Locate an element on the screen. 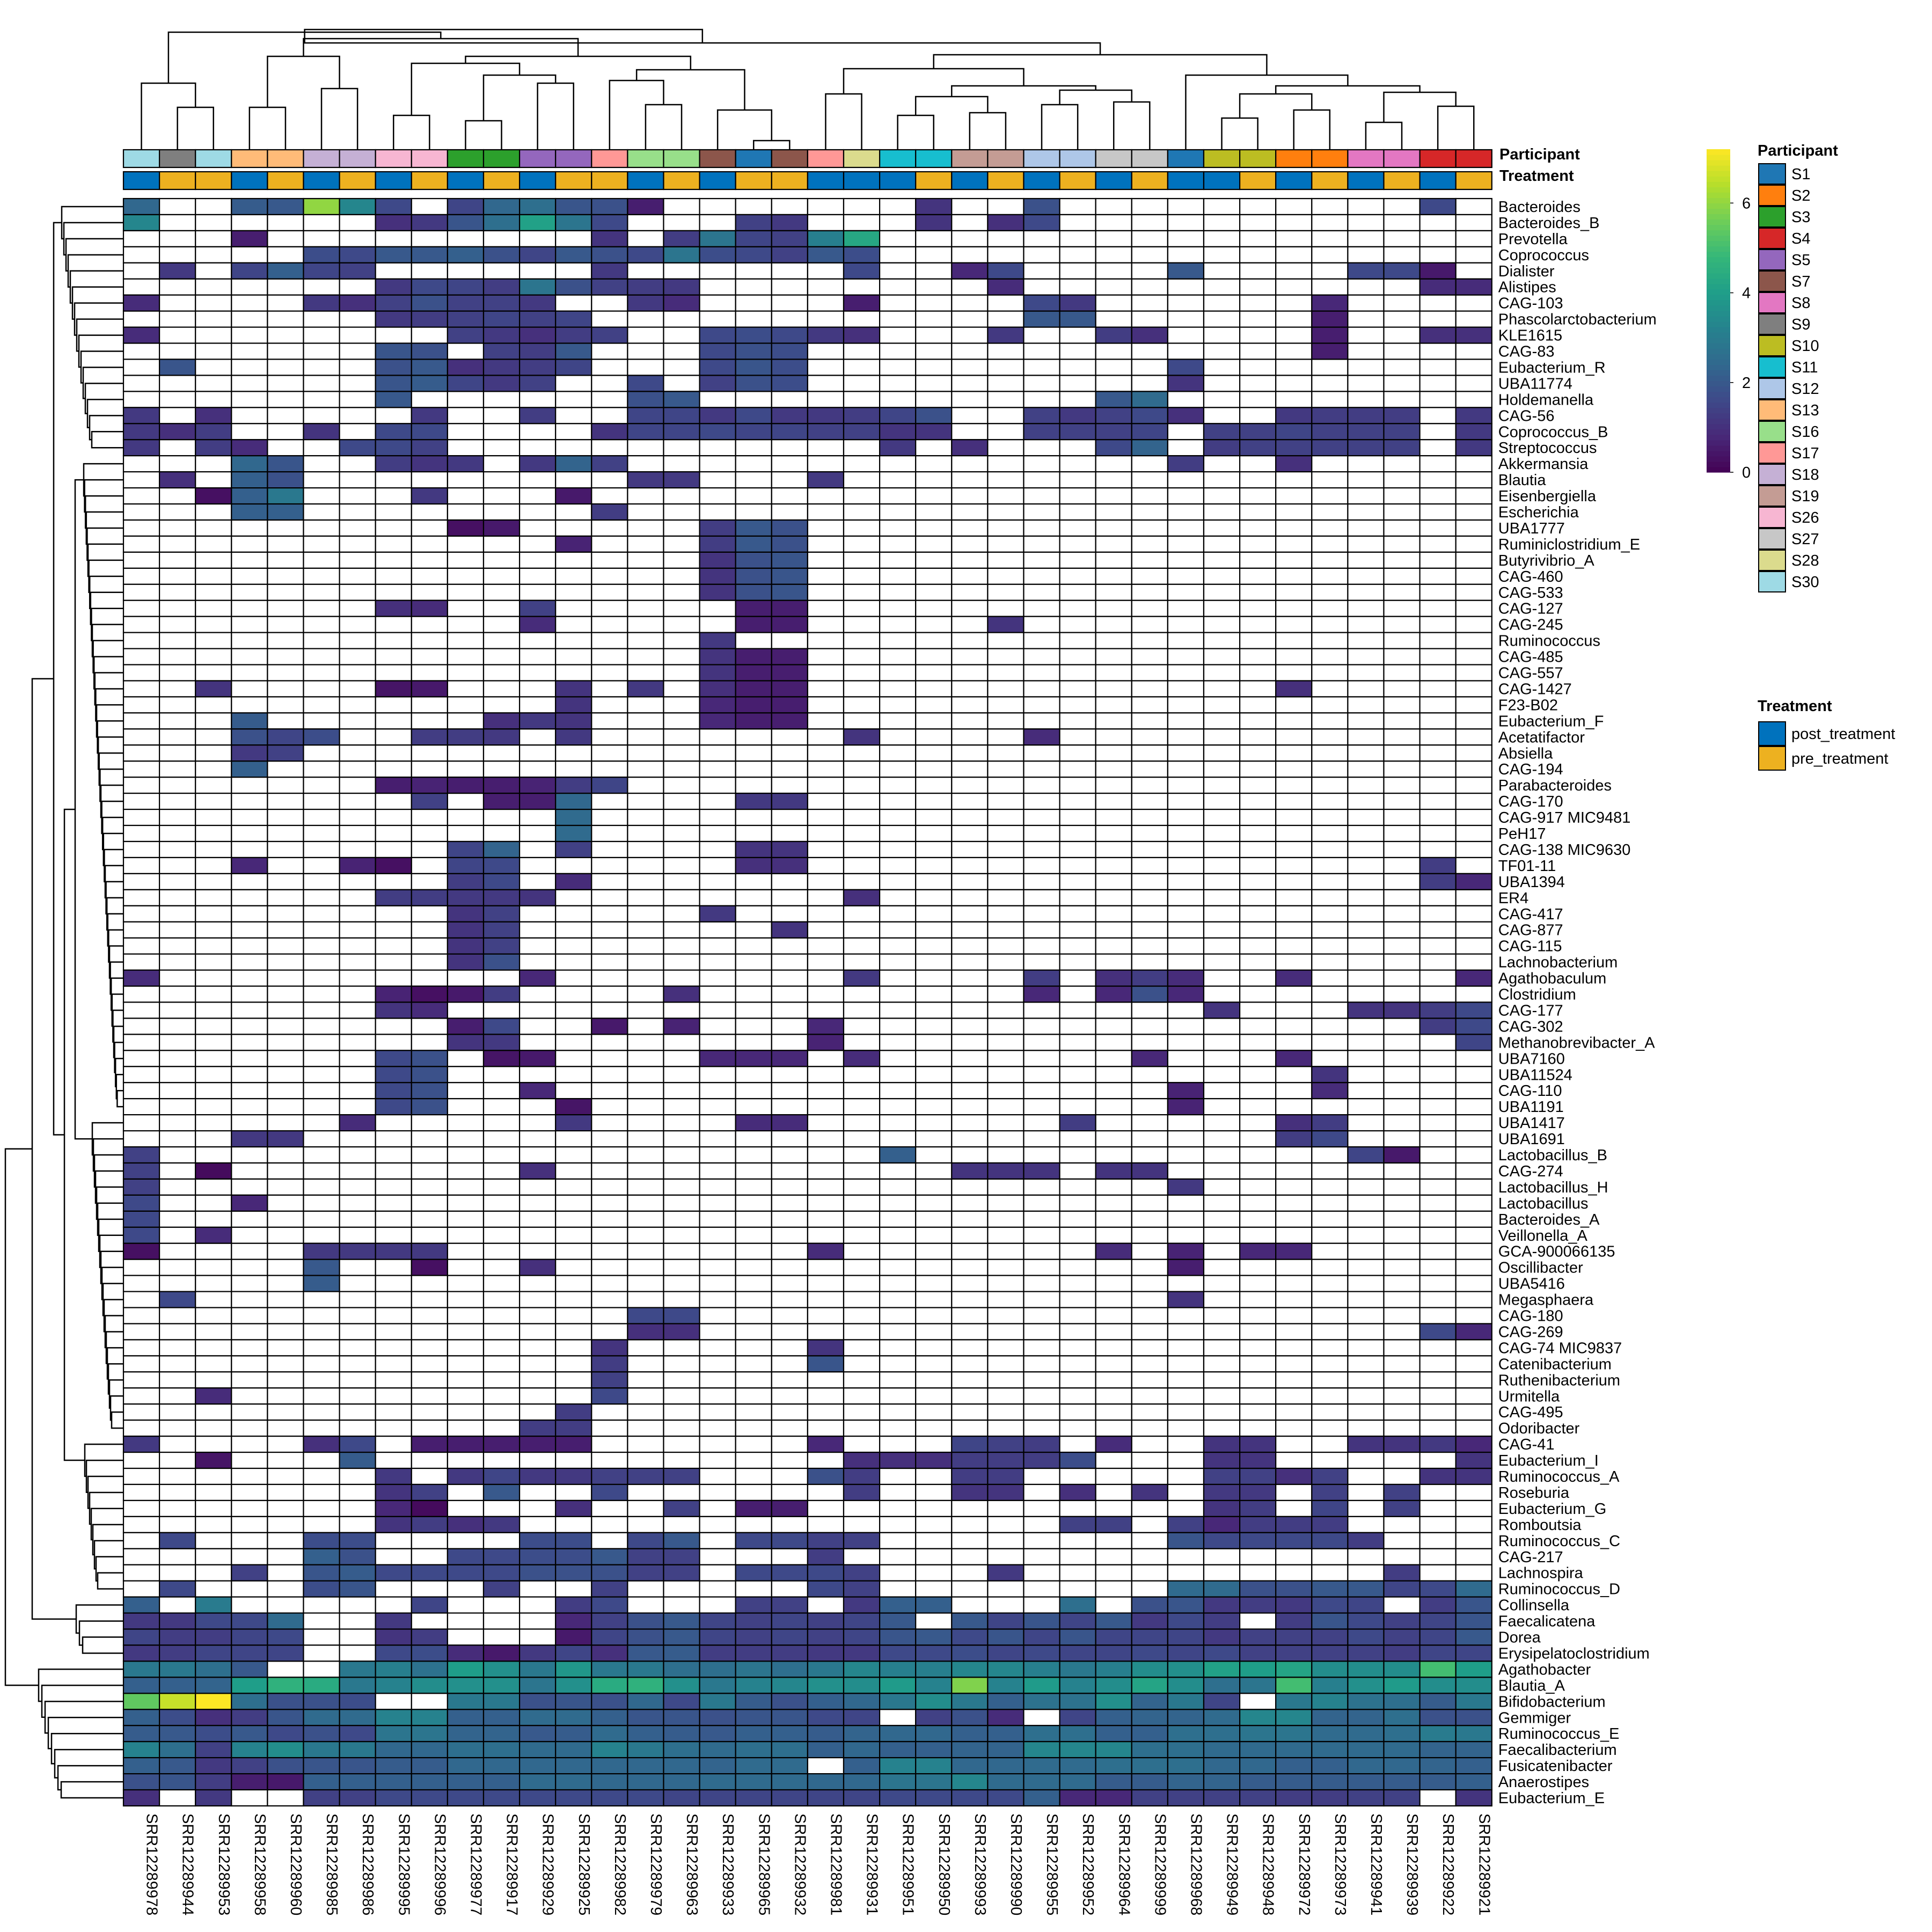 The height and width of the screenshot is (1932, 1932). treatment-annotation-cell is located at coordinates (1005, 181).